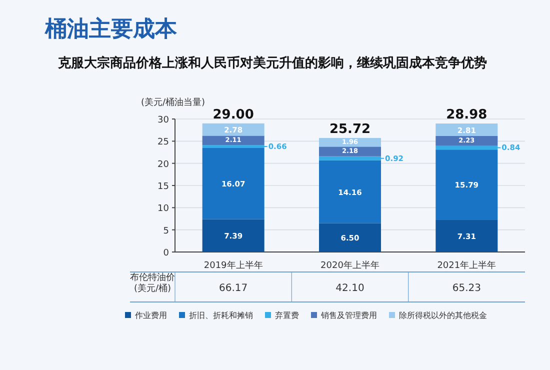 This screenshot has height=370, width=550. Describe the element at coordinates (173, 102) in the screenshot. I see `y-axis-title: (美元/桶油当量)` at that location.